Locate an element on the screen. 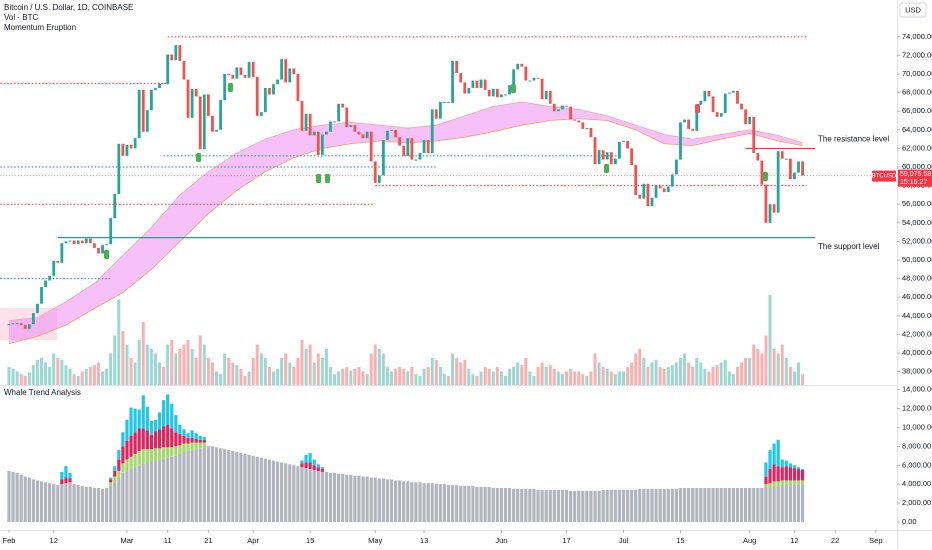  y-tick-label: 60,000.00 is located at coordinates (917, 166).